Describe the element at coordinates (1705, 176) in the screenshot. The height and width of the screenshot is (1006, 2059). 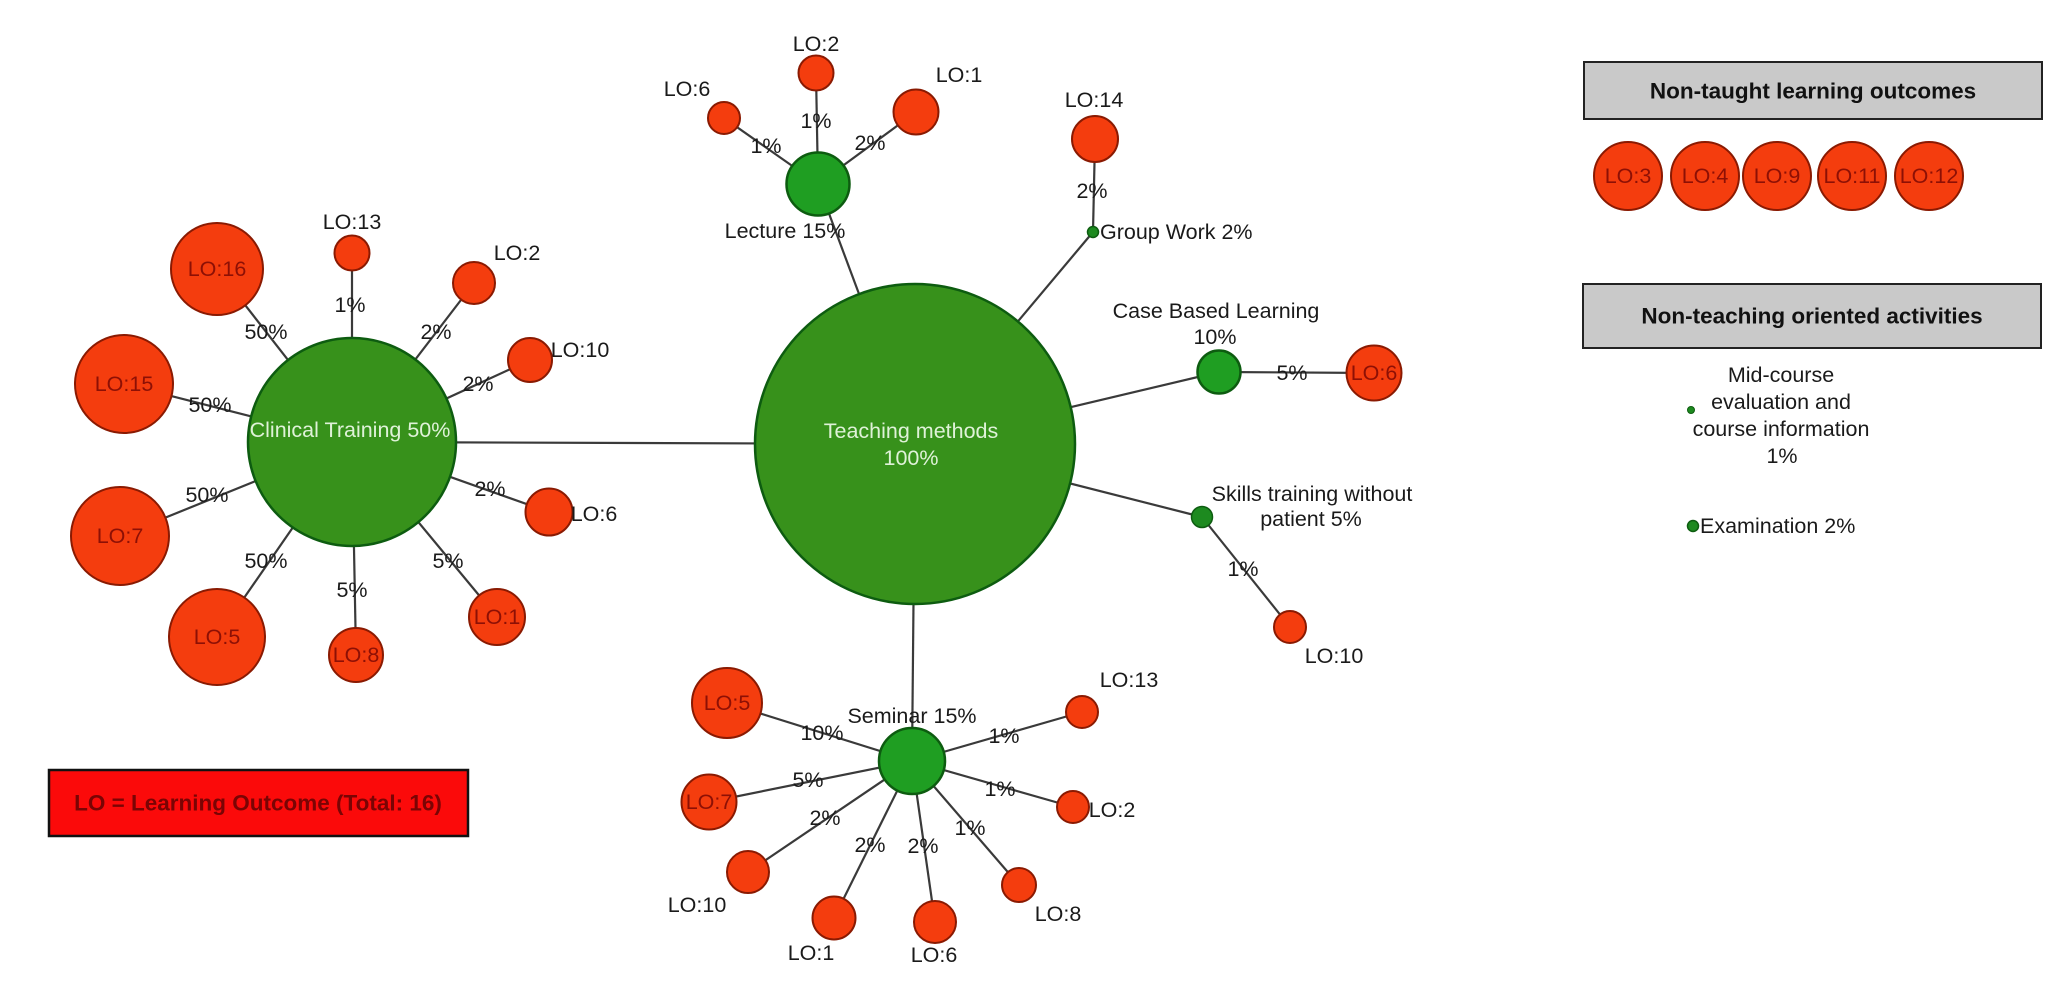
I see `svg-text: LO:4` at that location.